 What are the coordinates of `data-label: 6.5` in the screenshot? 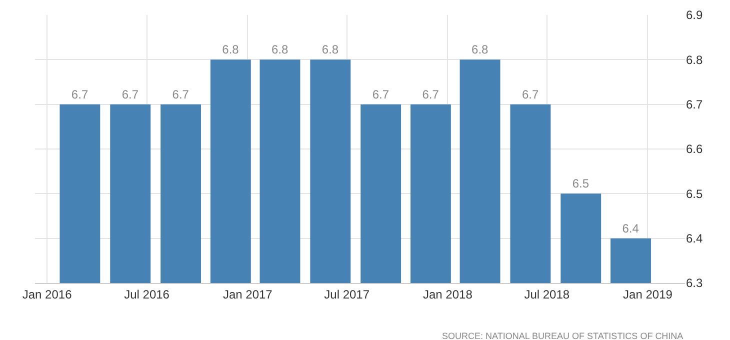 It's located at (581, 183).